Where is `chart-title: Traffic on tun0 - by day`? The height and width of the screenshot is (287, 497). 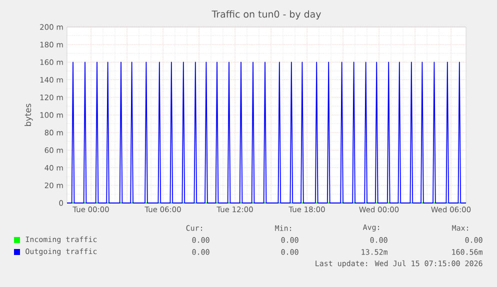 chart-title: Traffic on tun0 - by day is located at coordinates (266, 15).